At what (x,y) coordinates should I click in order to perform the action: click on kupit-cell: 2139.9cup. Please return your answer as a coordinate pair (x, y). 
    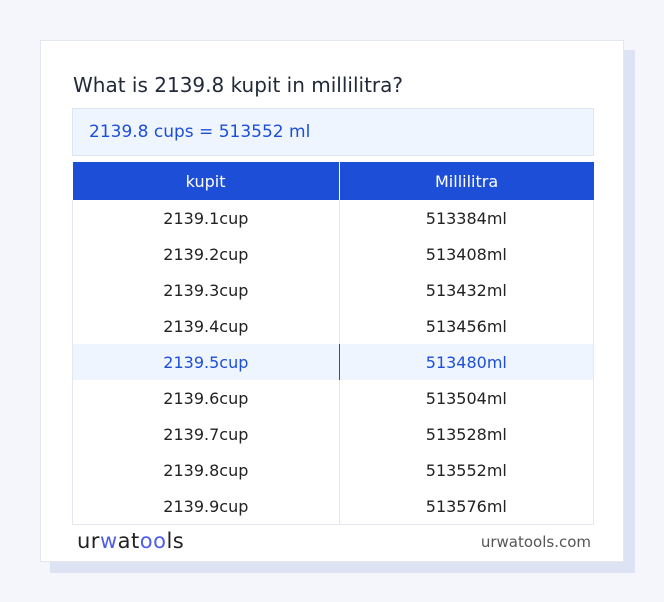
    Looking at the image, I should click on (206, 506).